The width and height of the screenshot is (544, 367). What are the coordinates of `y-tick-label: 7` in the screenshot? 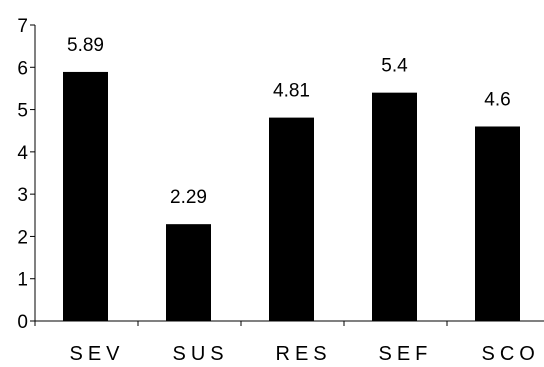 It's located at (22, 26).